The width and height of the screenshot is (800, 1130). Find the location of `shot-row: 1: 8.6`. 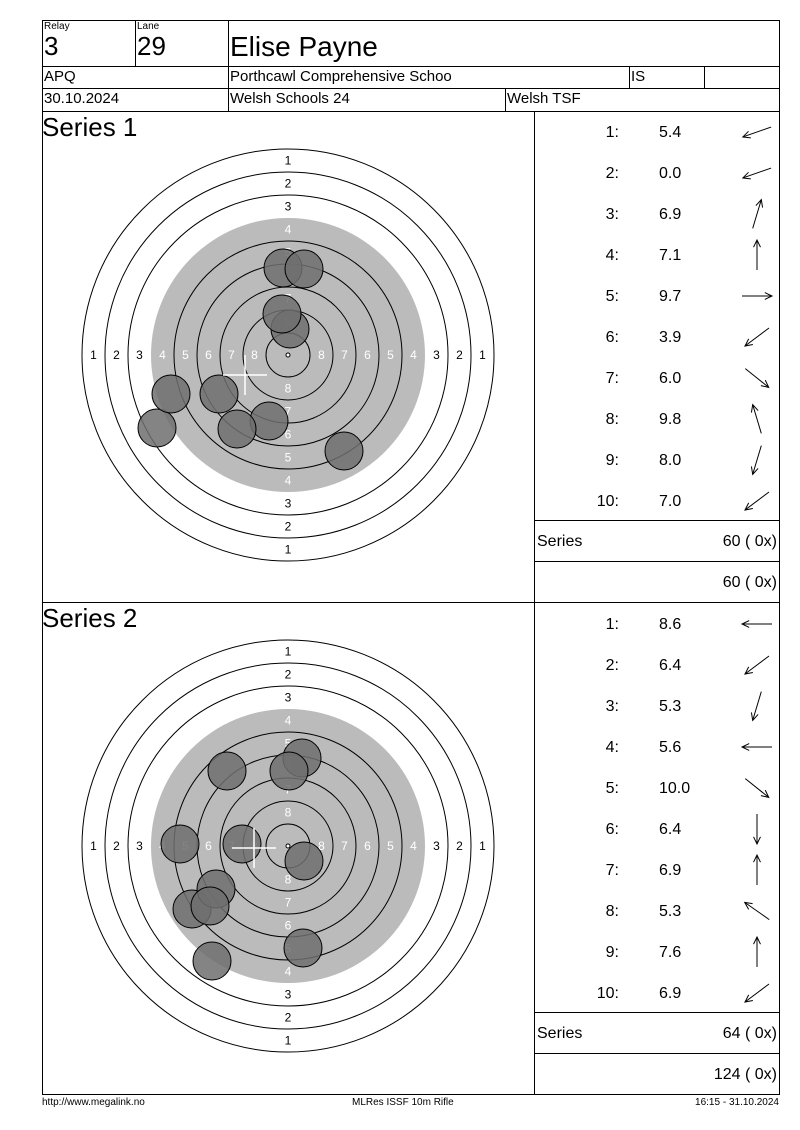

shot-row: 1: 8.6 is located at coordinates (657, 624).